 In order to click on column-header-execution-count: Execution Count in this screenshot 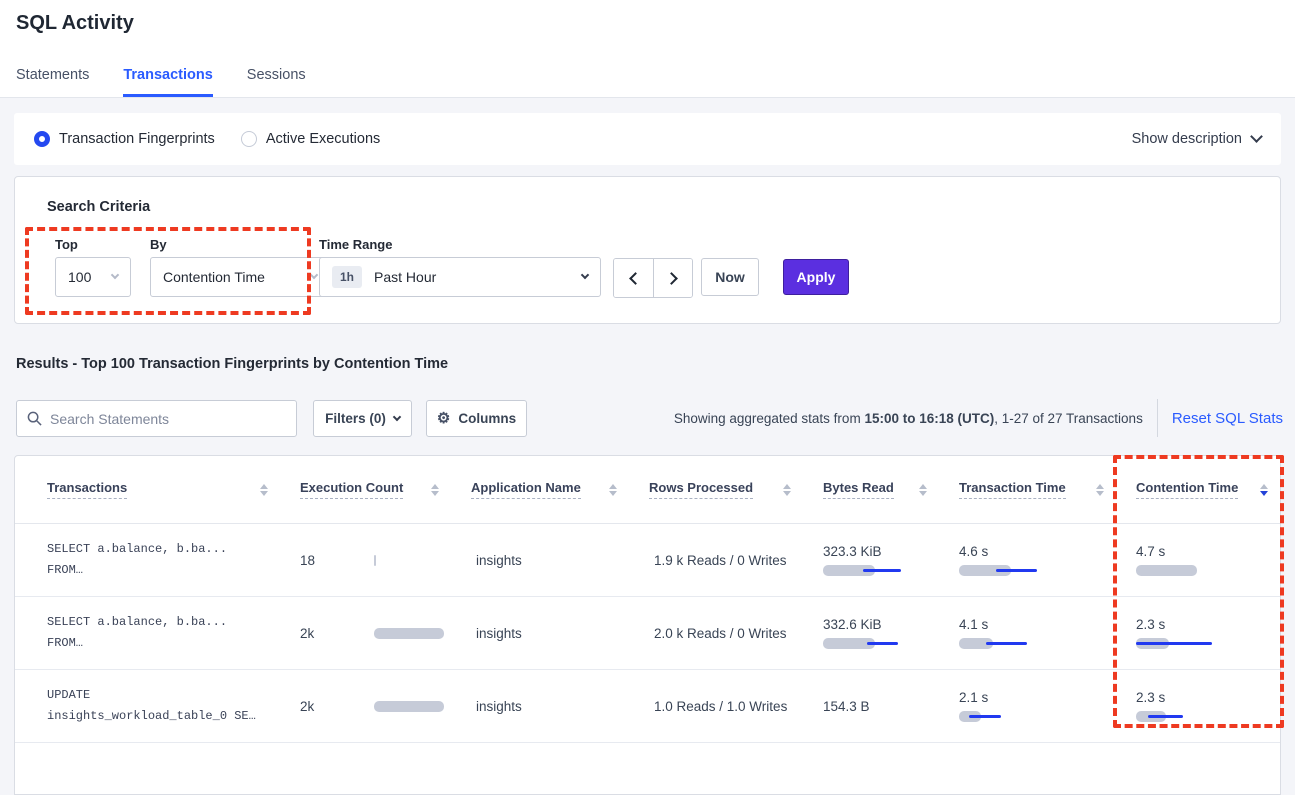, I will do `click(385, 489)`.